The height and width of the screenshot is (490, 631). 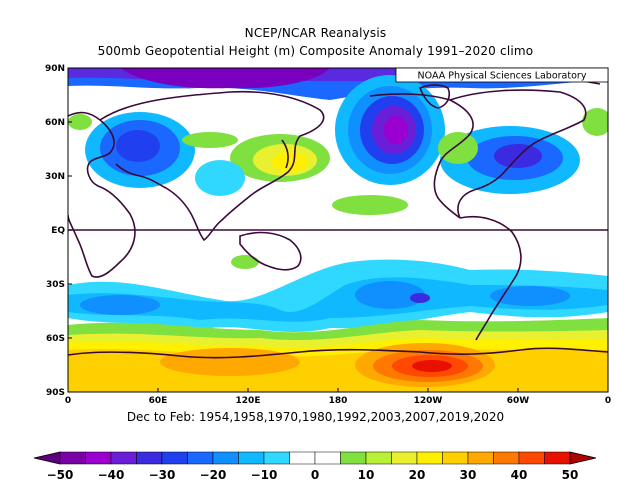 I want to click on lon-tick-label: 60W, so click(x=518, y=401).